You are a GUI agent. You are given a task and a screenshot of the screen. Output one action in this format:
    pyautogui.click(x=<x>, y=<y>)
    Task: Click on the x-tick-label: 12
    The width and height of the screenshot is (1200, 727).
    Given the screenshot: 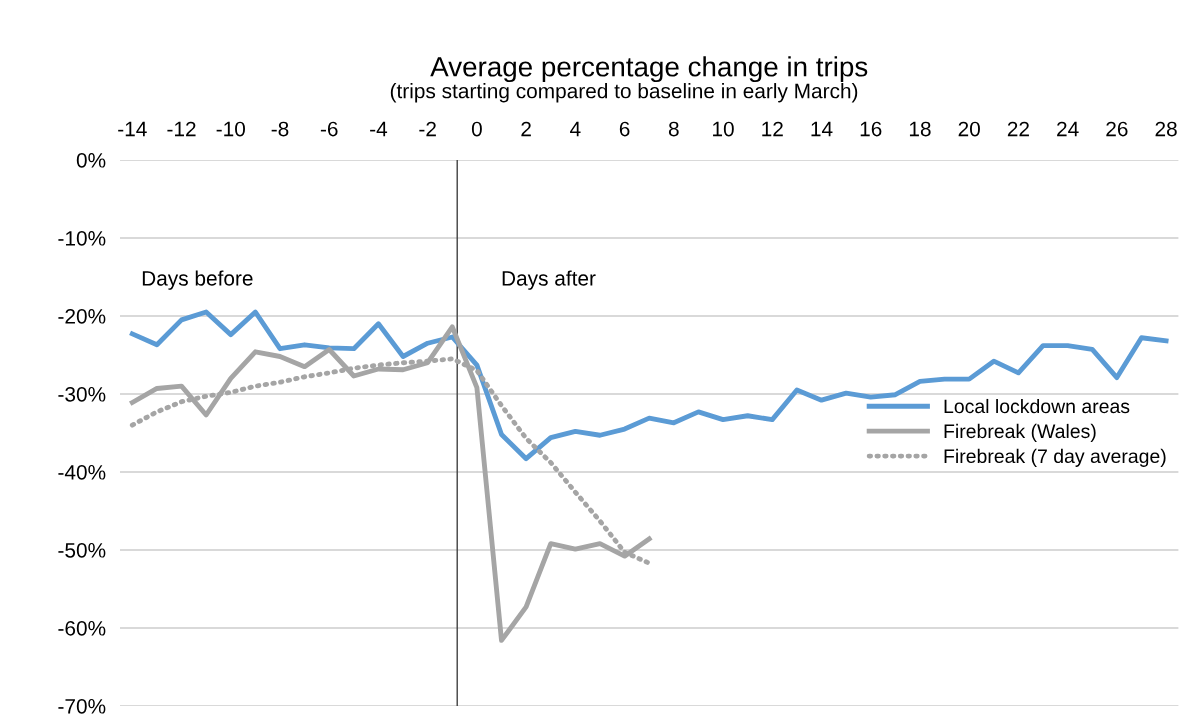 What is the action you would take?
    pyautogui.click(x=772, y=129)
    